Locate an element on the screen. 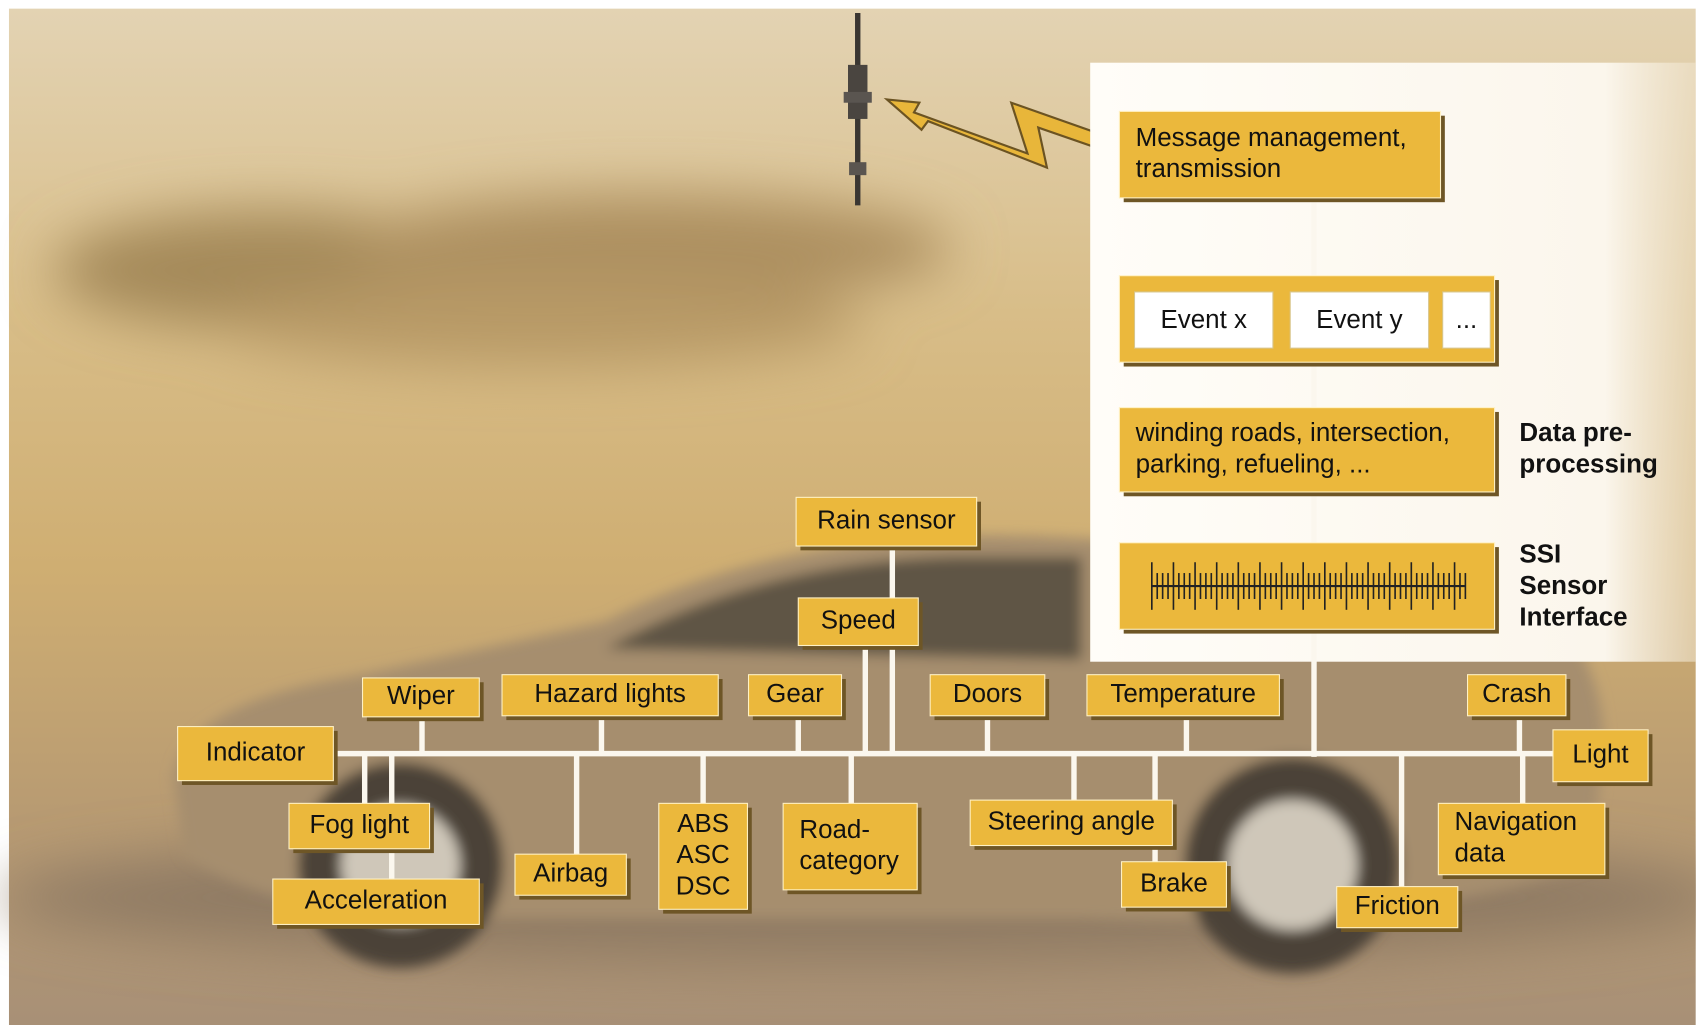 The height and width of the screenshot is (1025, 1696). label: Friction is located at coordinates (1397, 906).